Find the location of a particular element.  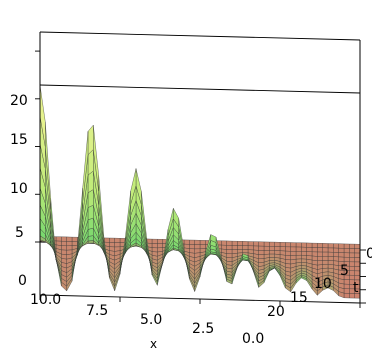

x-axis-label: x is located at coordinates (153, 344).